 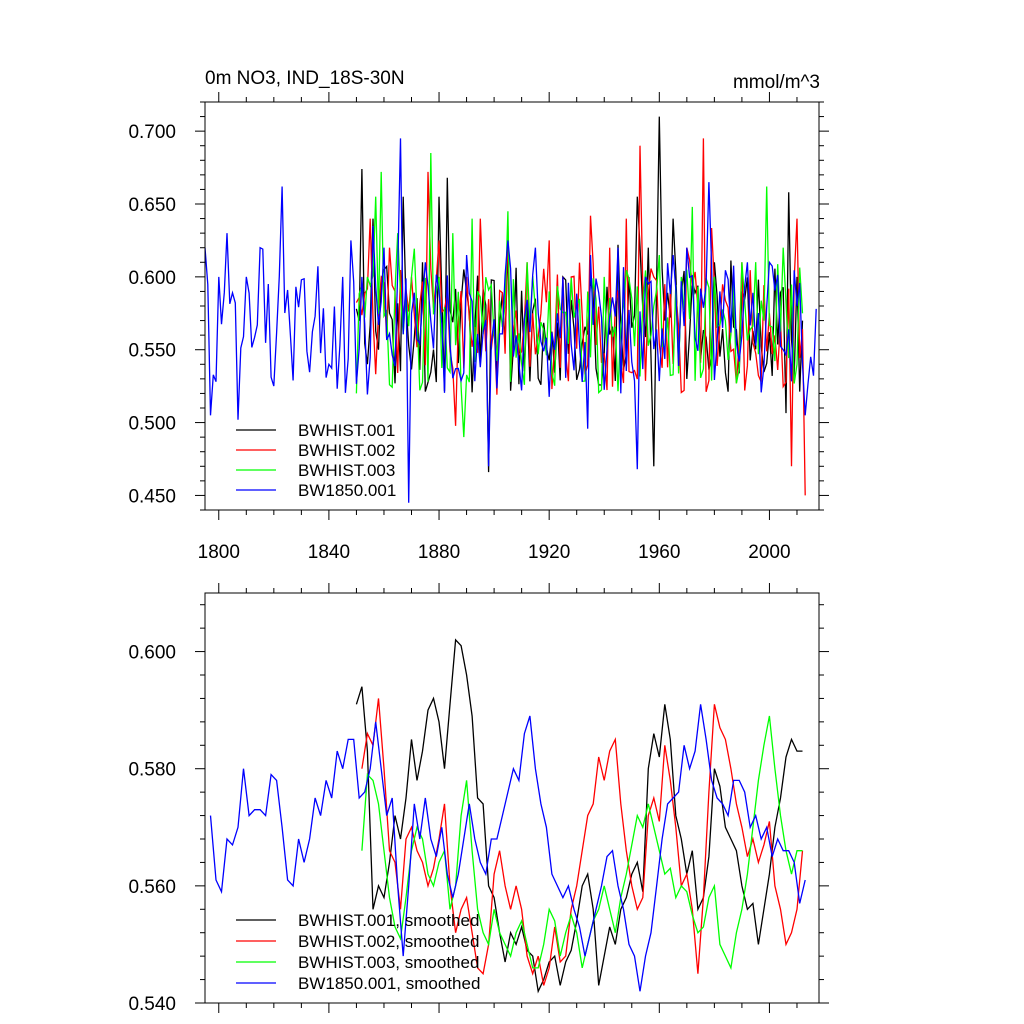 I want to click on legend-label-bwhist-003-smoothed: BWHIST.003, smoothed, so click(x=388, y=962).